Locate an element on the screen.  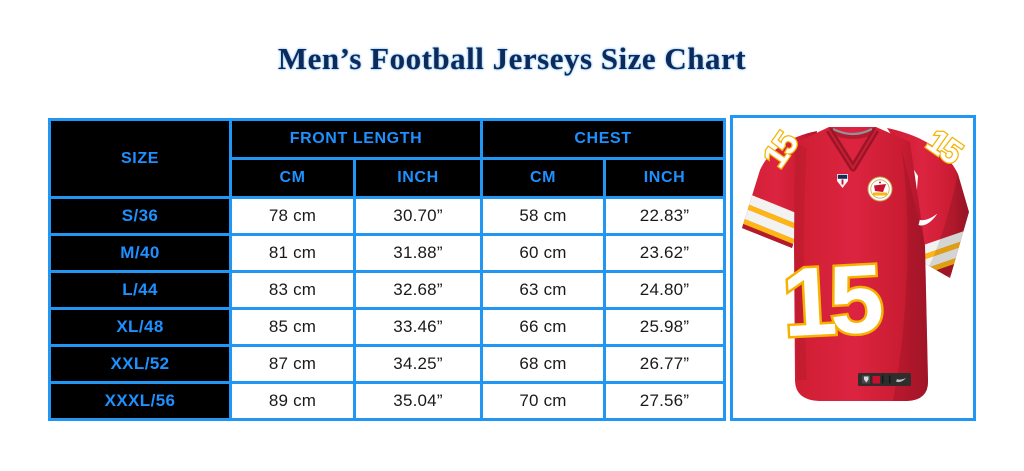
front-length-inch-header: INCH is located at coordinates (418, 178).